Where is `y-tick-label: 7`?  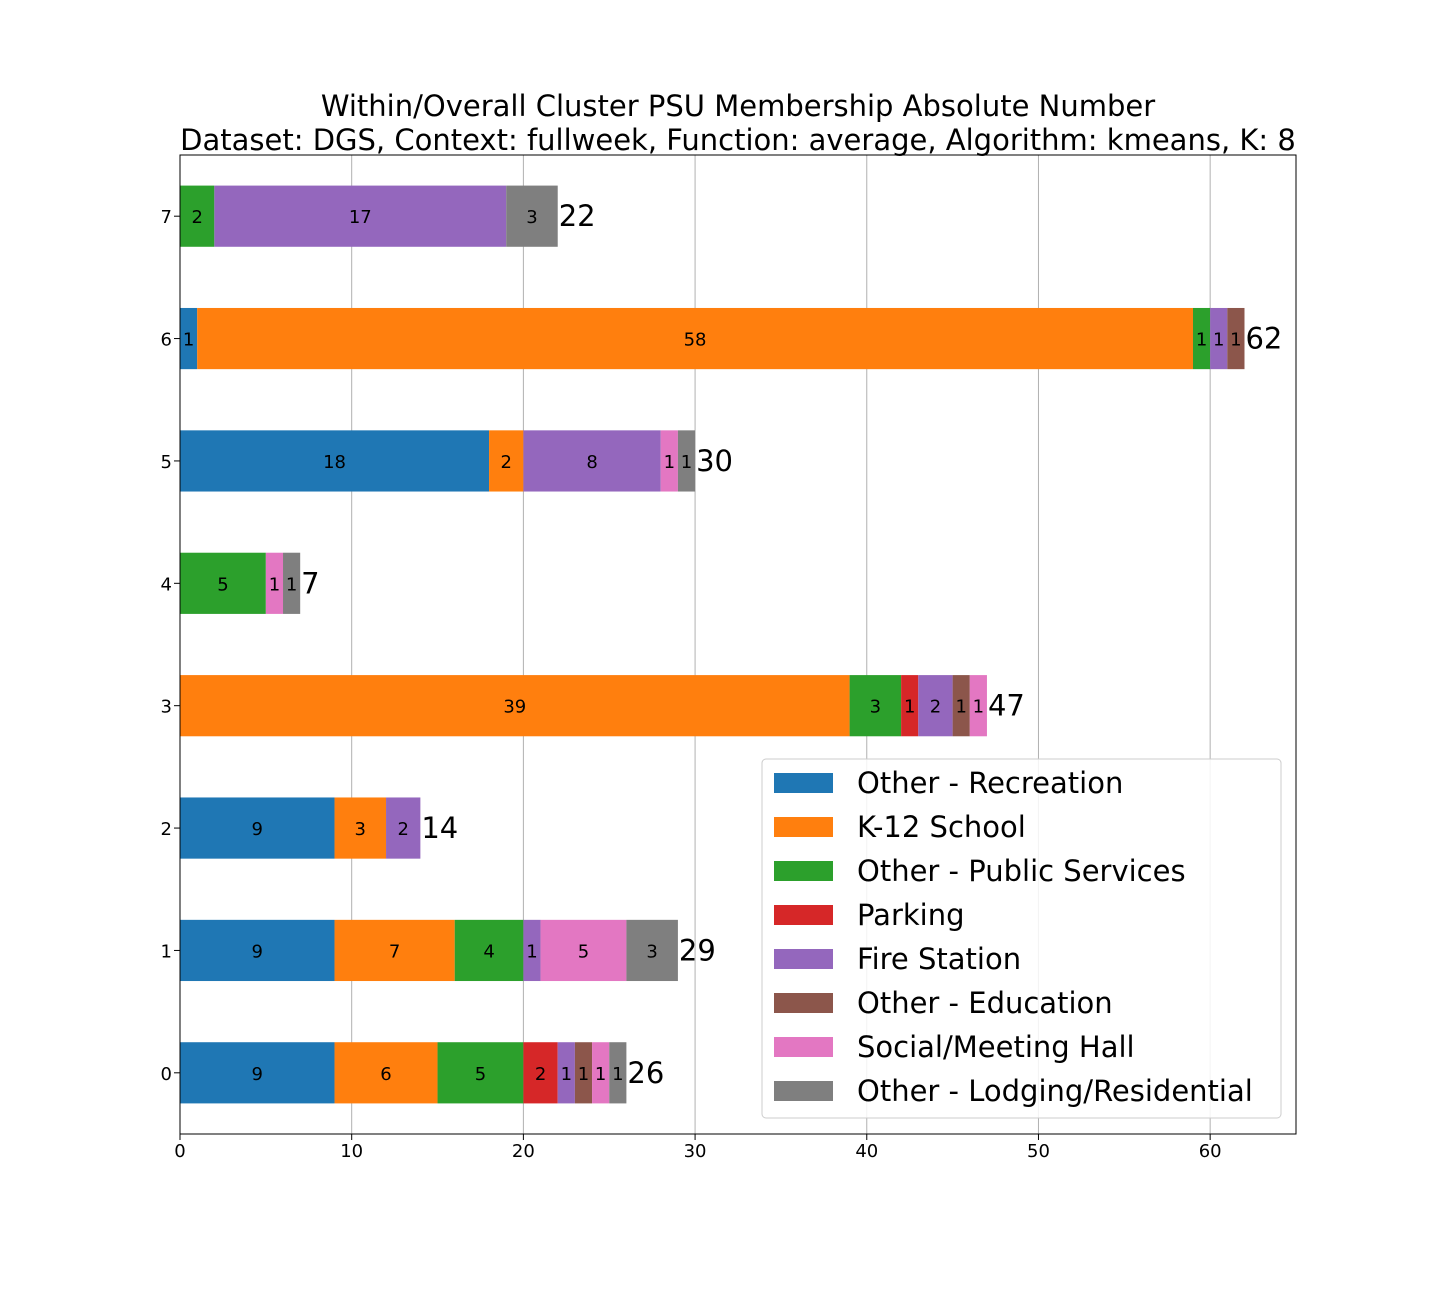
y-tick-label: 7 is located at coordinates (166, 217).